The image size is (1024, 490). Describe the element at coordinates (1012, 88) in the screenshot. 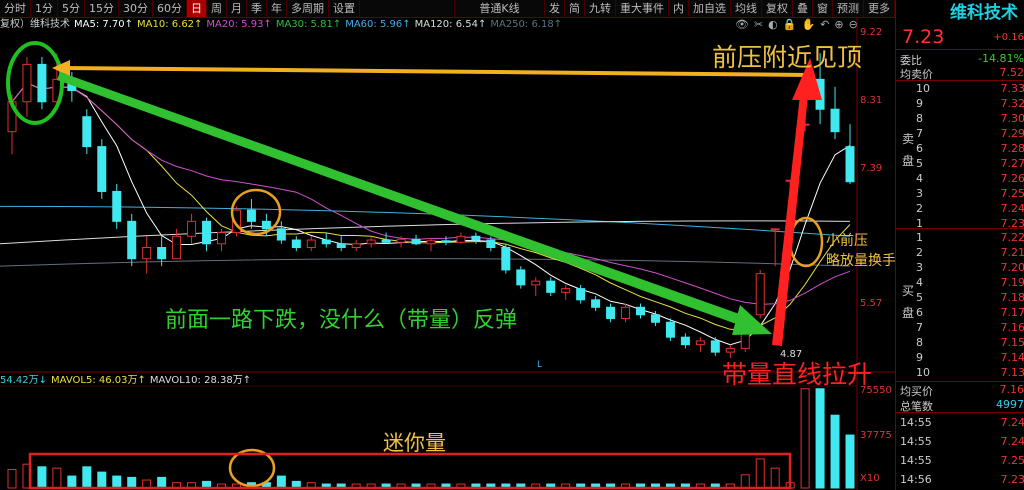

I see `level-price: 7.33` at that location.